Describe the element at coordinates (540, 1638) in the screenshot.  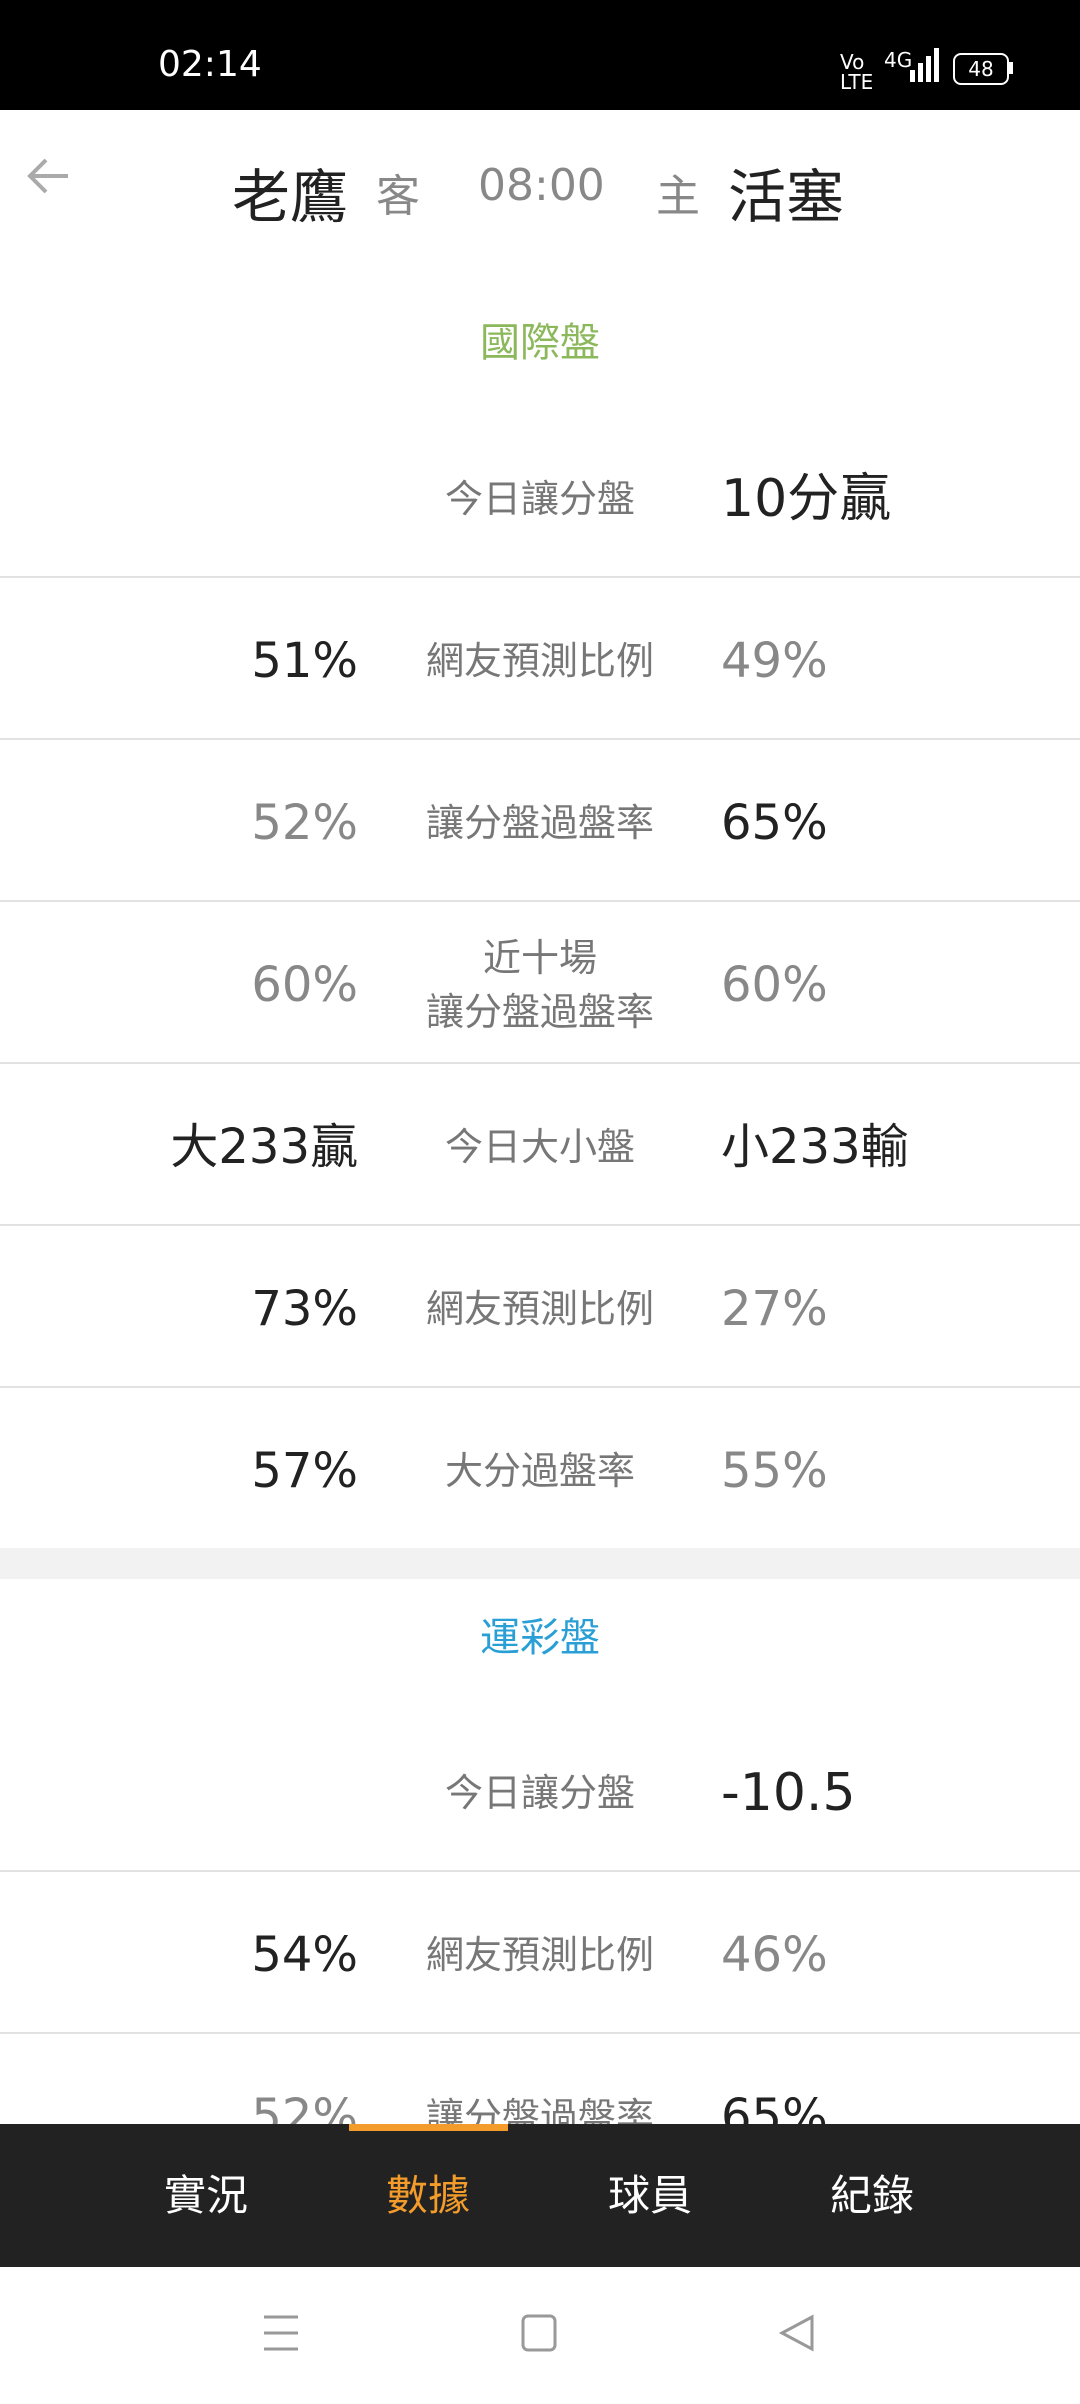
I see `section-title: 運彩盤` at that location.